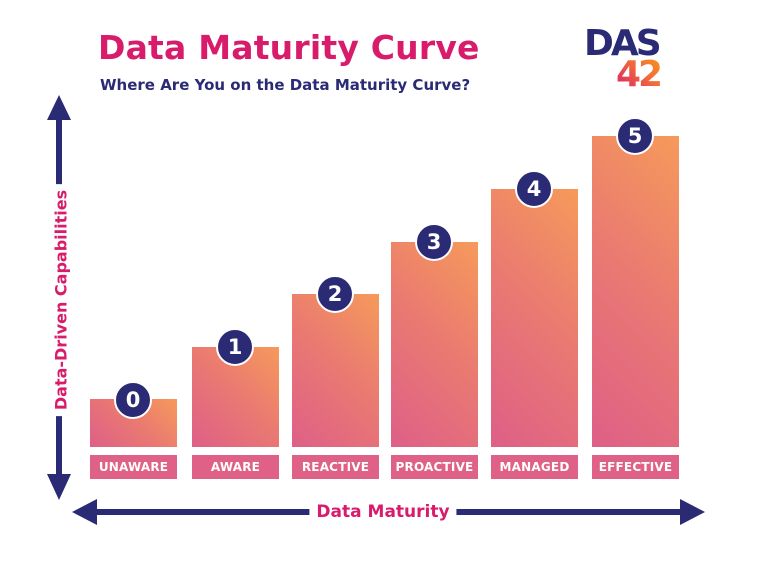 This screenshot has width=768, height=576. I want to click on chart-title: Data Maturity Curve, so click(289, 47).